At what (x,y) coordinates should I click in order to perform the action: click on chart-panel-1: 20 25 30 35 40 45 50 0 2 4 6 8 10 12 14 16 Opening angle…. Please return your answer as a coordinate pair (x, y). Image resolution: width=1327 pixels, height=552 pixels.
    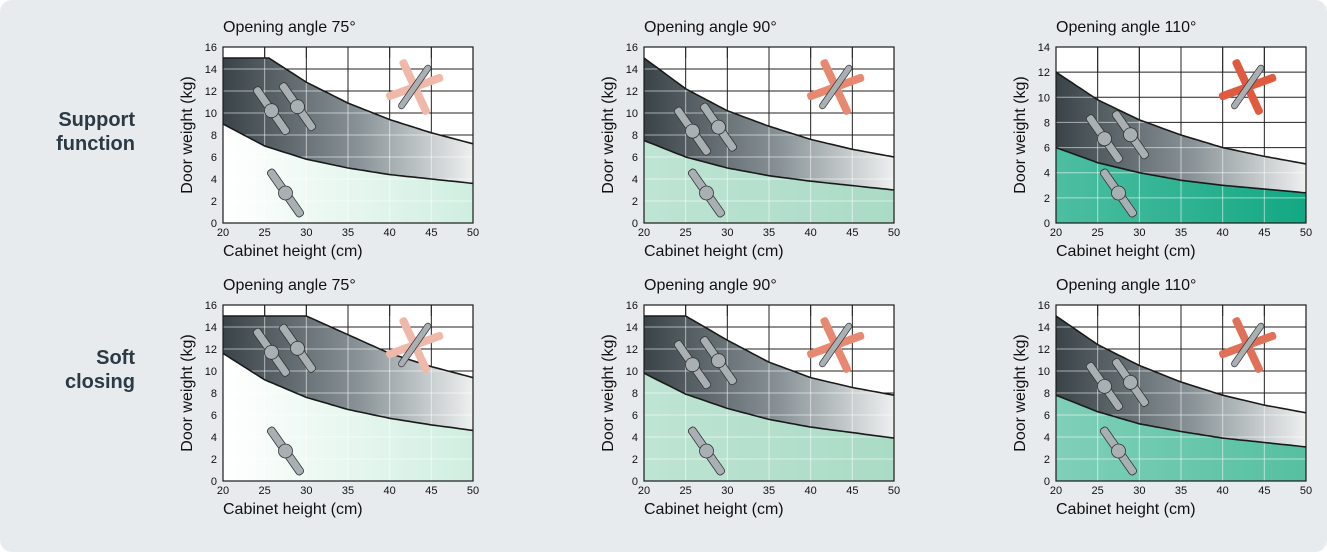
    Looking at the image, I should click on (750, 139).